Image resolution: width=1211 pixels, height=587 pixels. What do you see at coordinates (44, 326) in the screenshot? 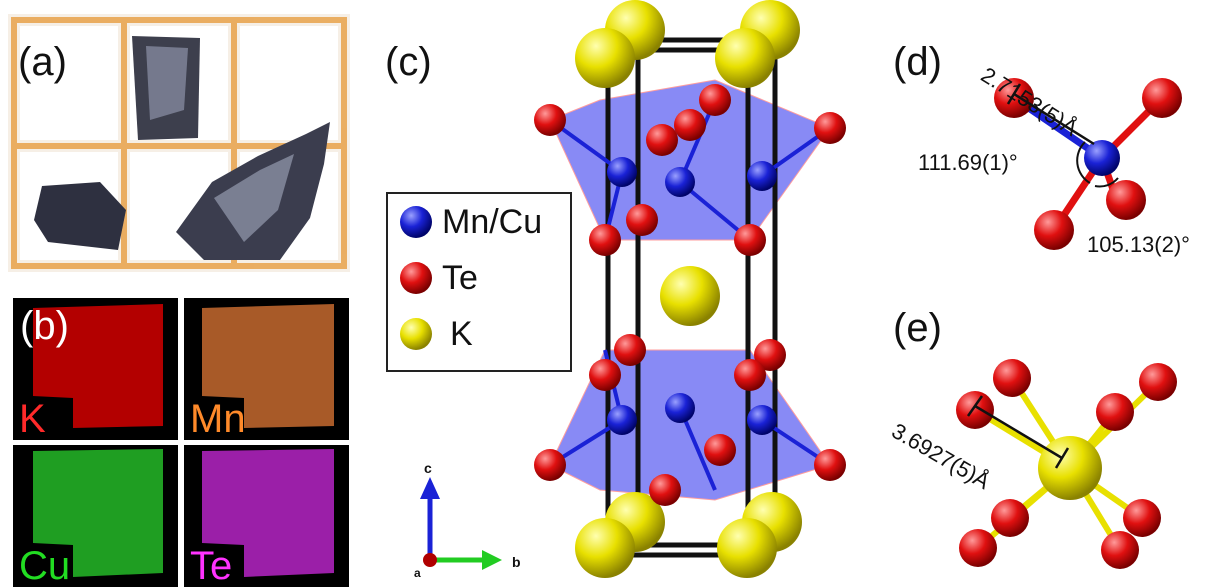
I see `panel-label-b: (b)` at bounding box center [44, 326].